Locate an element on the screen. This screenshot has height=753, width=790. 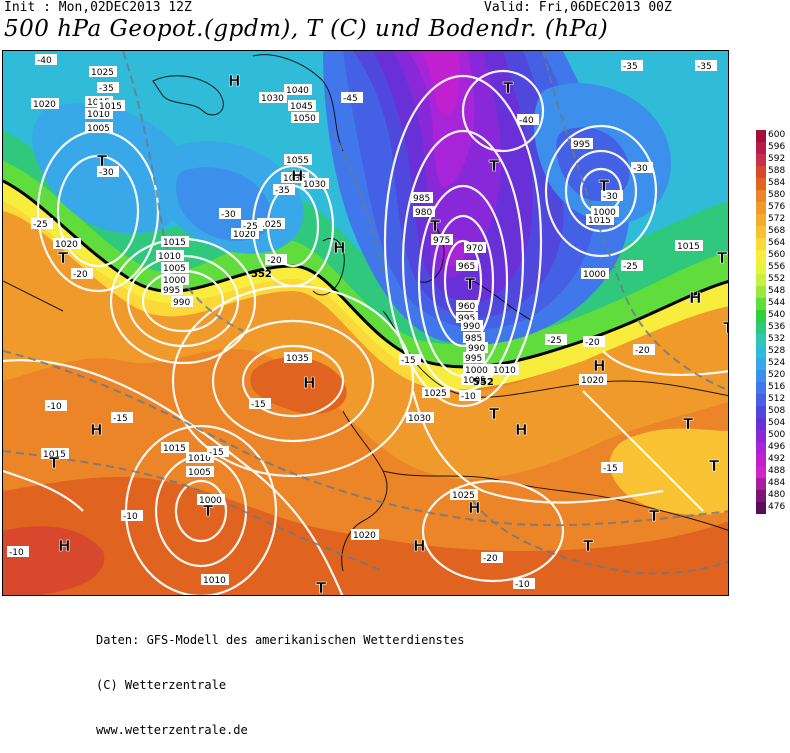
temperature-label: -35 is located at coordinates (108, 88).